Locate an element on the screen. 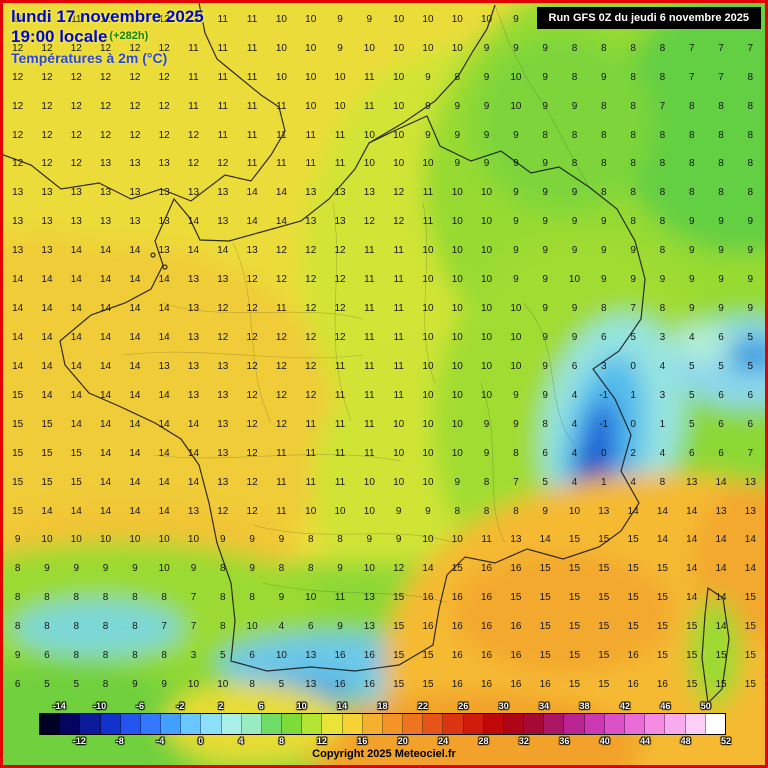 This screenshot has width=768, height=768. scale-labels-bottom: -12 -8 -4 0 4 8 12 16 20 24 28 32 36 40 44 48 52 is located at coordinates (385, 741).